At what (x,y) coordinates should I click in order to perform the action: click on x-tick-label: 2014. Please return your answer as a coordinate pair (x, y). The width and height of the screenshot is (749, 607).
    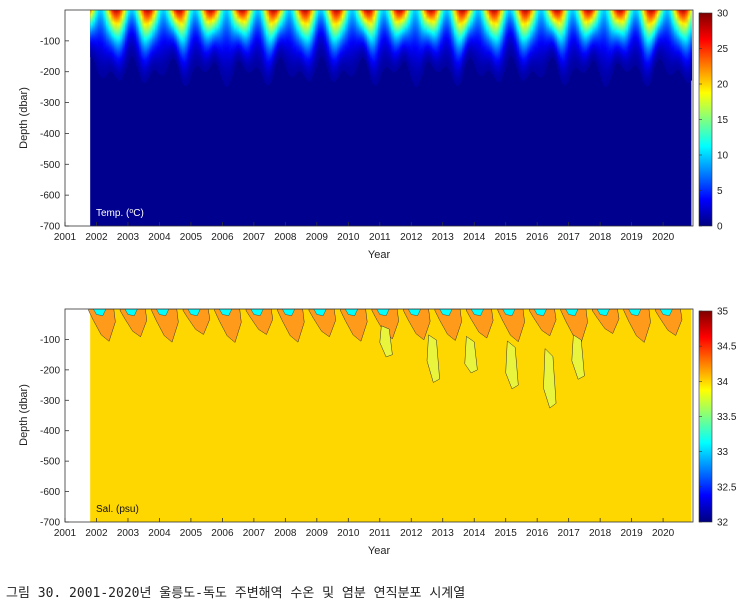
    Looking at the image, I should click on (474, 237).